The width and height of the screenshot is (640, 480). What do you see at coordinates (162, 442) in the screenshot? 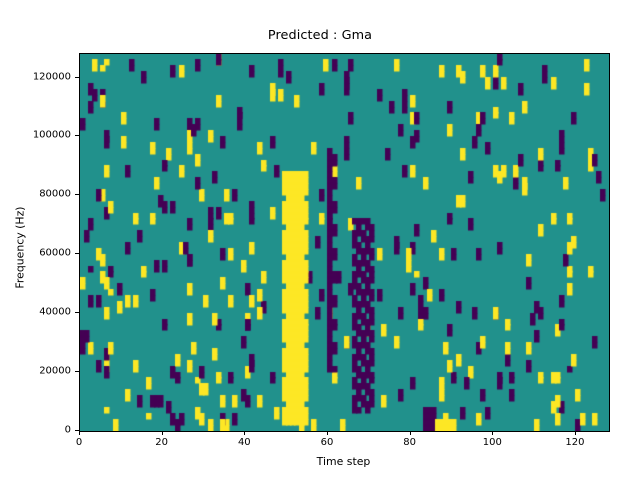
I see `x-tick-label: 20` at bounding box center [162, 442].